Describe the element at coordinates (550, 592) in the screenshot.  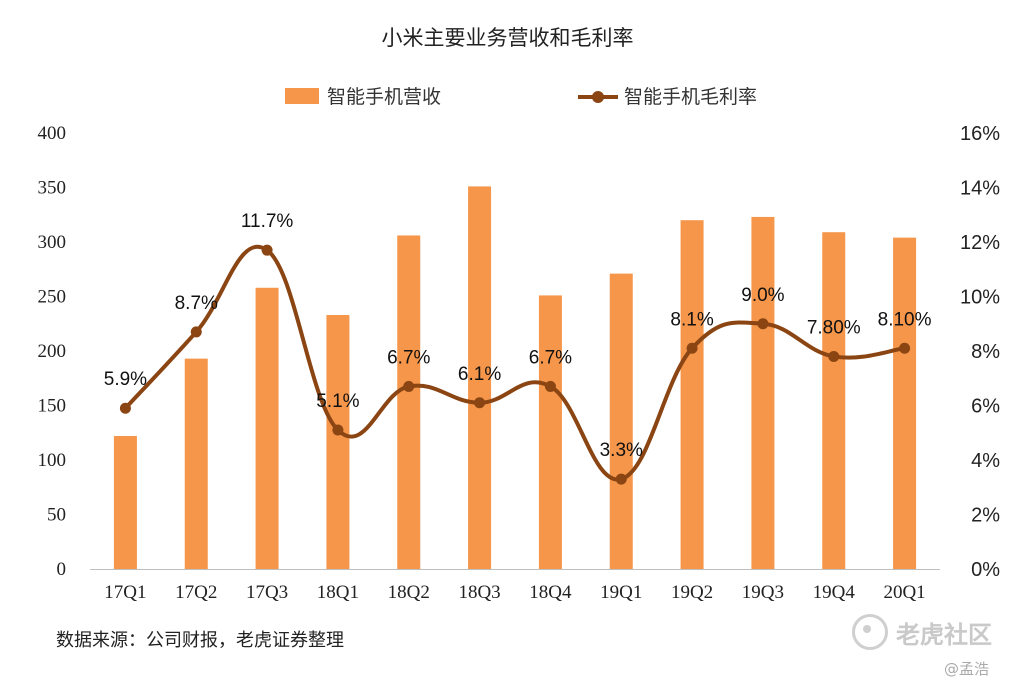
I see `x-tick-label: 18Q4` at that location.